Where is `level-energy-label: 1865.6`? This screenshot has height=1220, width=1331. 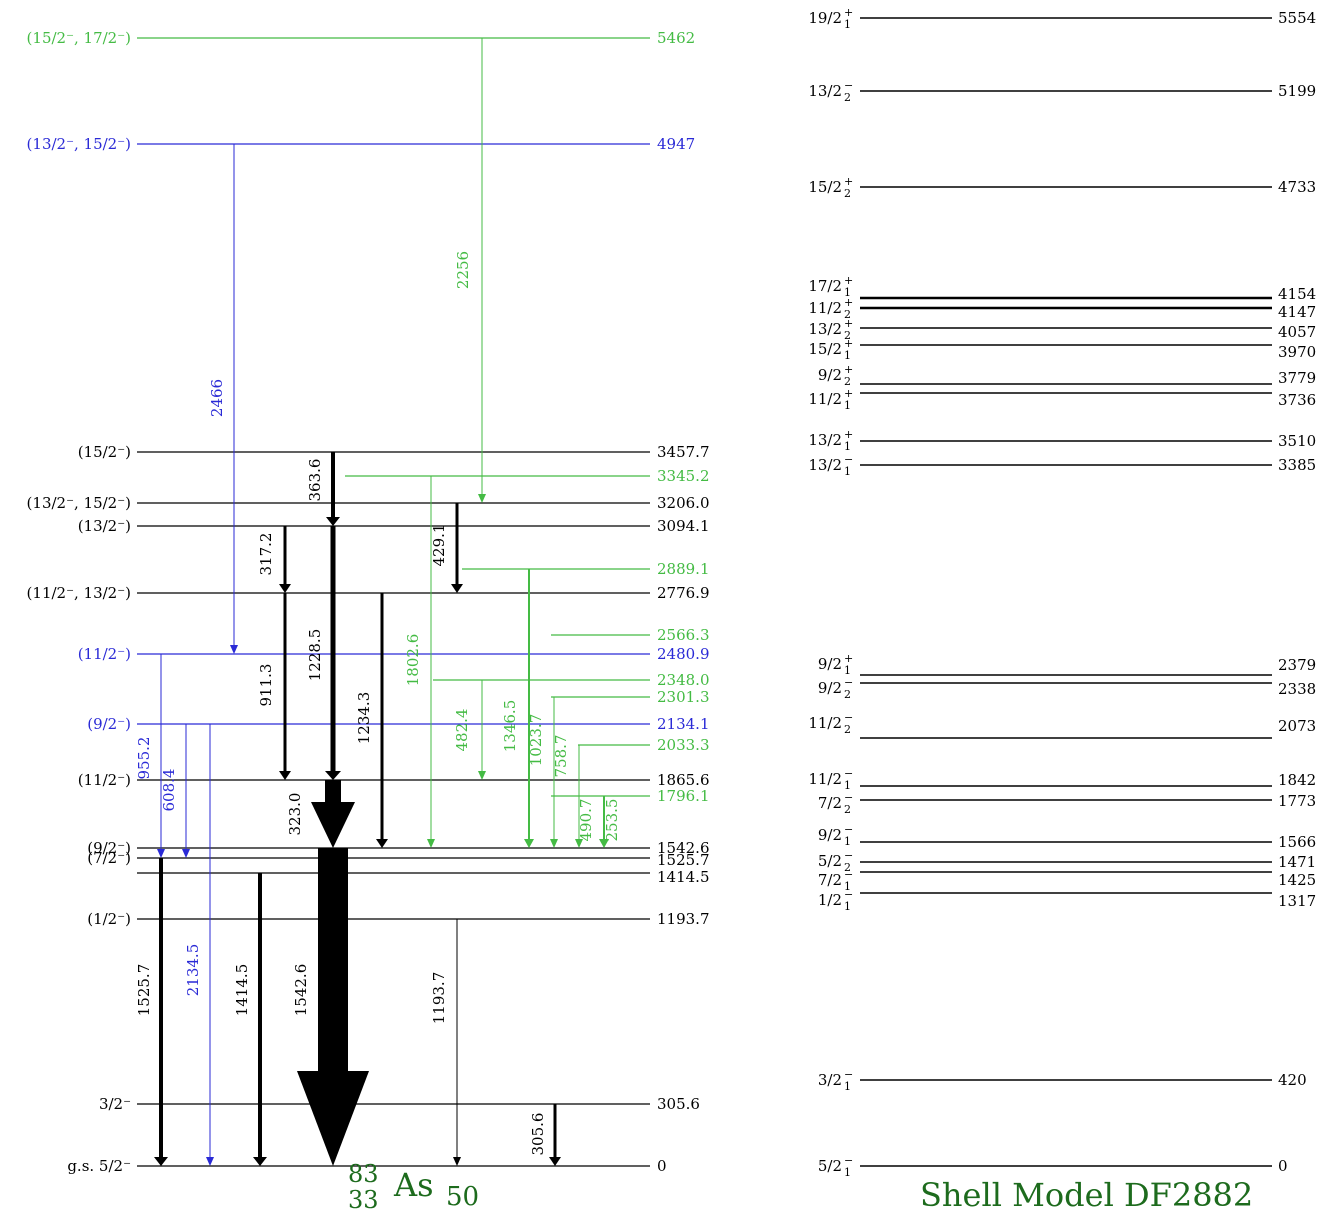
level-energy-label: 1865.6 is located at coordinates (683, 780).